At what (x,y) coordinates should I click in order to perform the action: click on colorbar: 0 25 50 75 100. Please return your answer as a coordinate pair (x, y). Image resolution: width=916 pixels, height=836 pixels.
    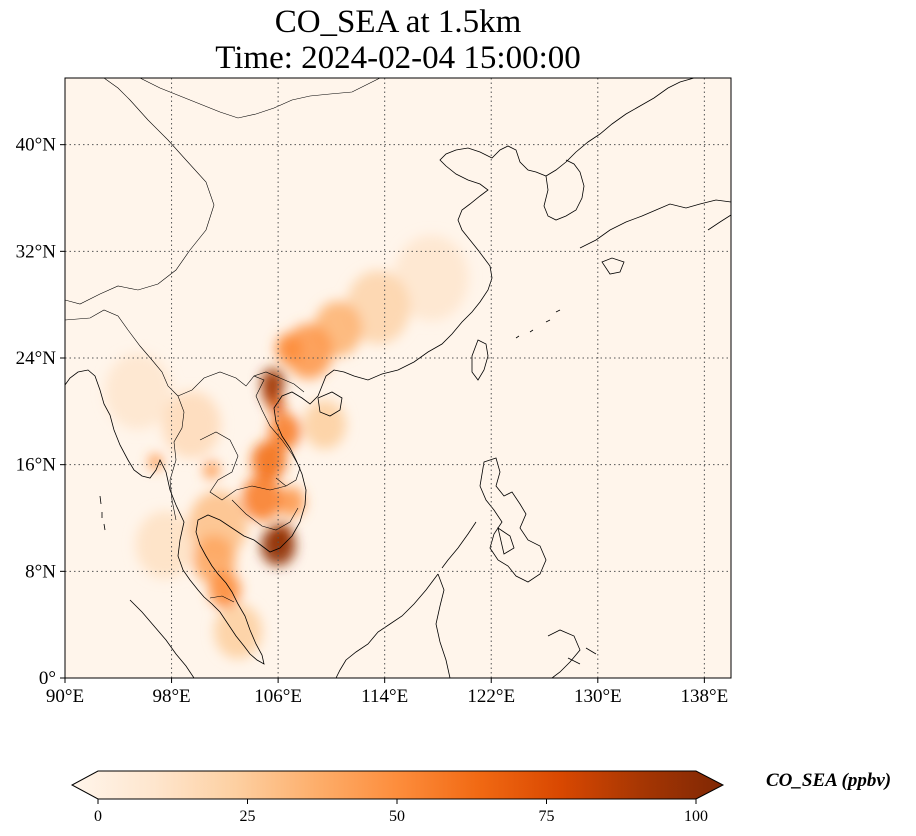
    Looking at the image, I should click on (397, 797).